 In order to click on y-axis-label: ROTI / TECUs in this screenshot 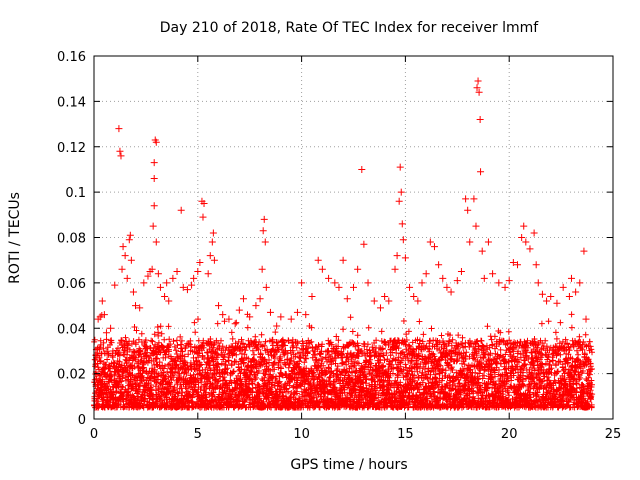, I will do `click(15, 238)`.